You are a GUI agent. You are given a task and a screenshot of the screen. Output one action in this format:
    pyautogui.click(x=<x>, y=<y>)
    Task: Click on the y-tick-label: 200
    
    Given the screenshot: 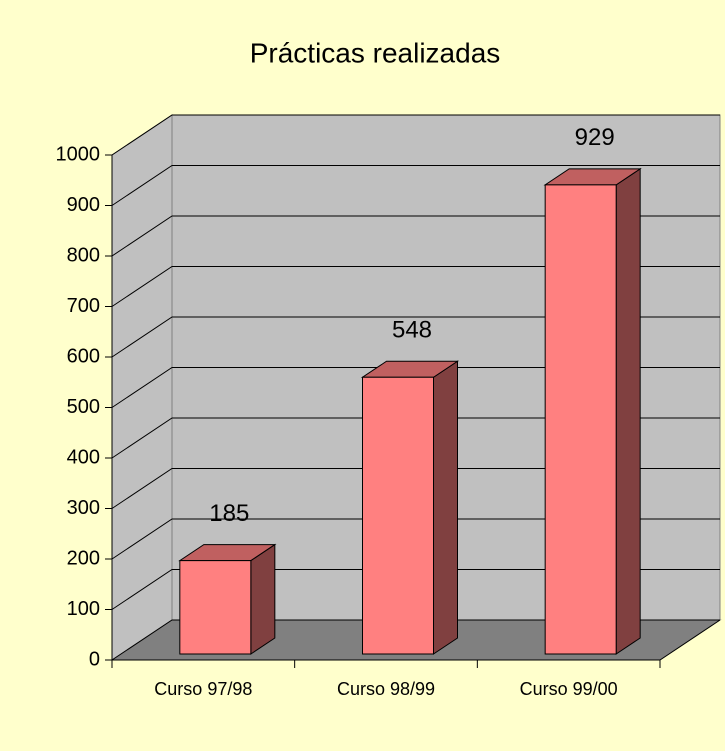 What is the action you would take?
    pyautogui.click(x=83, y=558)
    